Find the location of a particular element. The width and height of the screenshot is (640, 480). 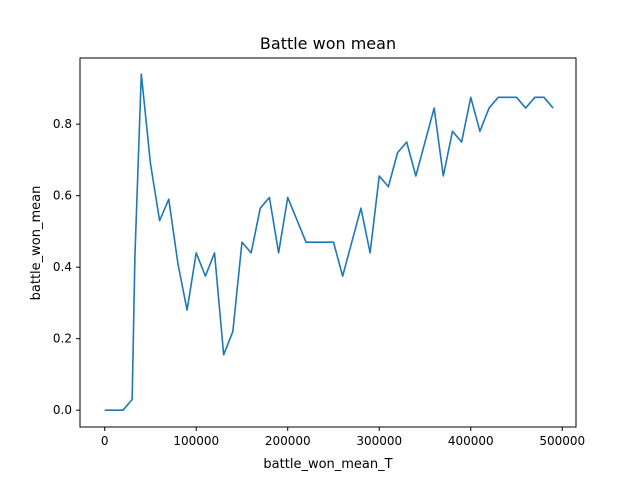

x-tick-label: 100000 is located at coordinates (196, 441).